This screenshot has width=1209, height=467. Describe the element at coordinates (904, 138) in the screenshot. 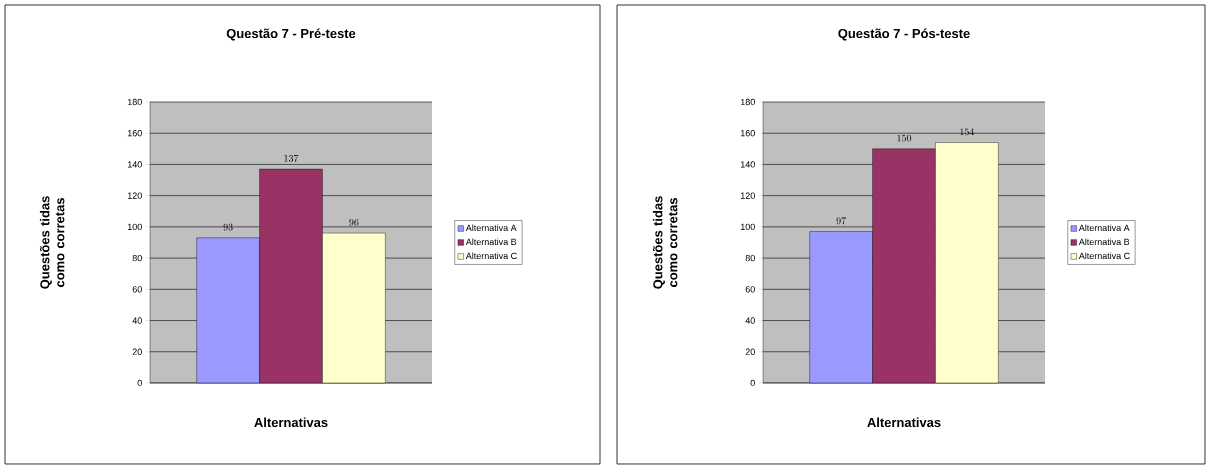

I see `data-label: 150` at that location.